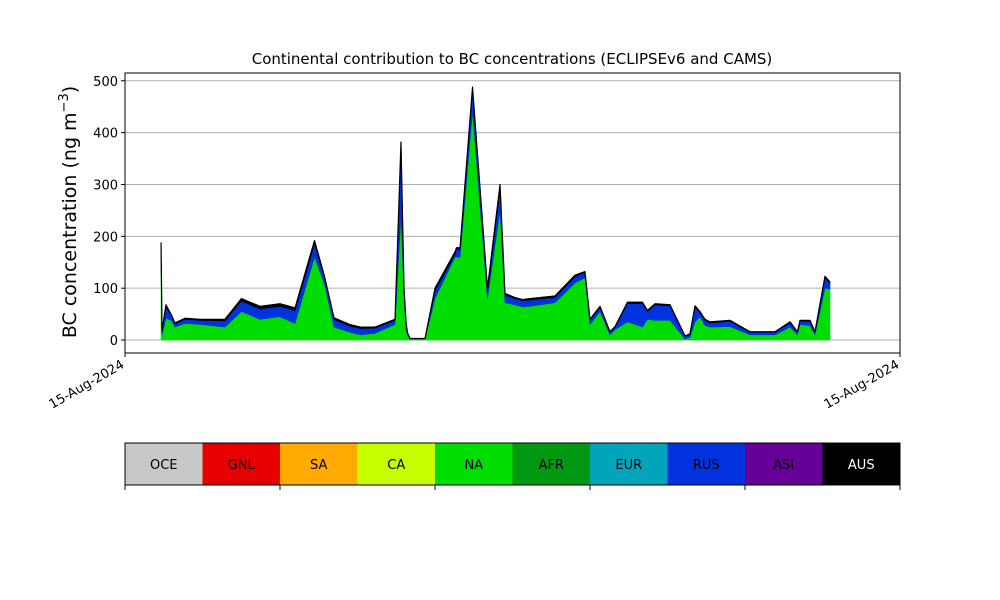 This screenshot has height=600, width=1000. I want to click on legend-label-asi: ASI, so click(783, 465).